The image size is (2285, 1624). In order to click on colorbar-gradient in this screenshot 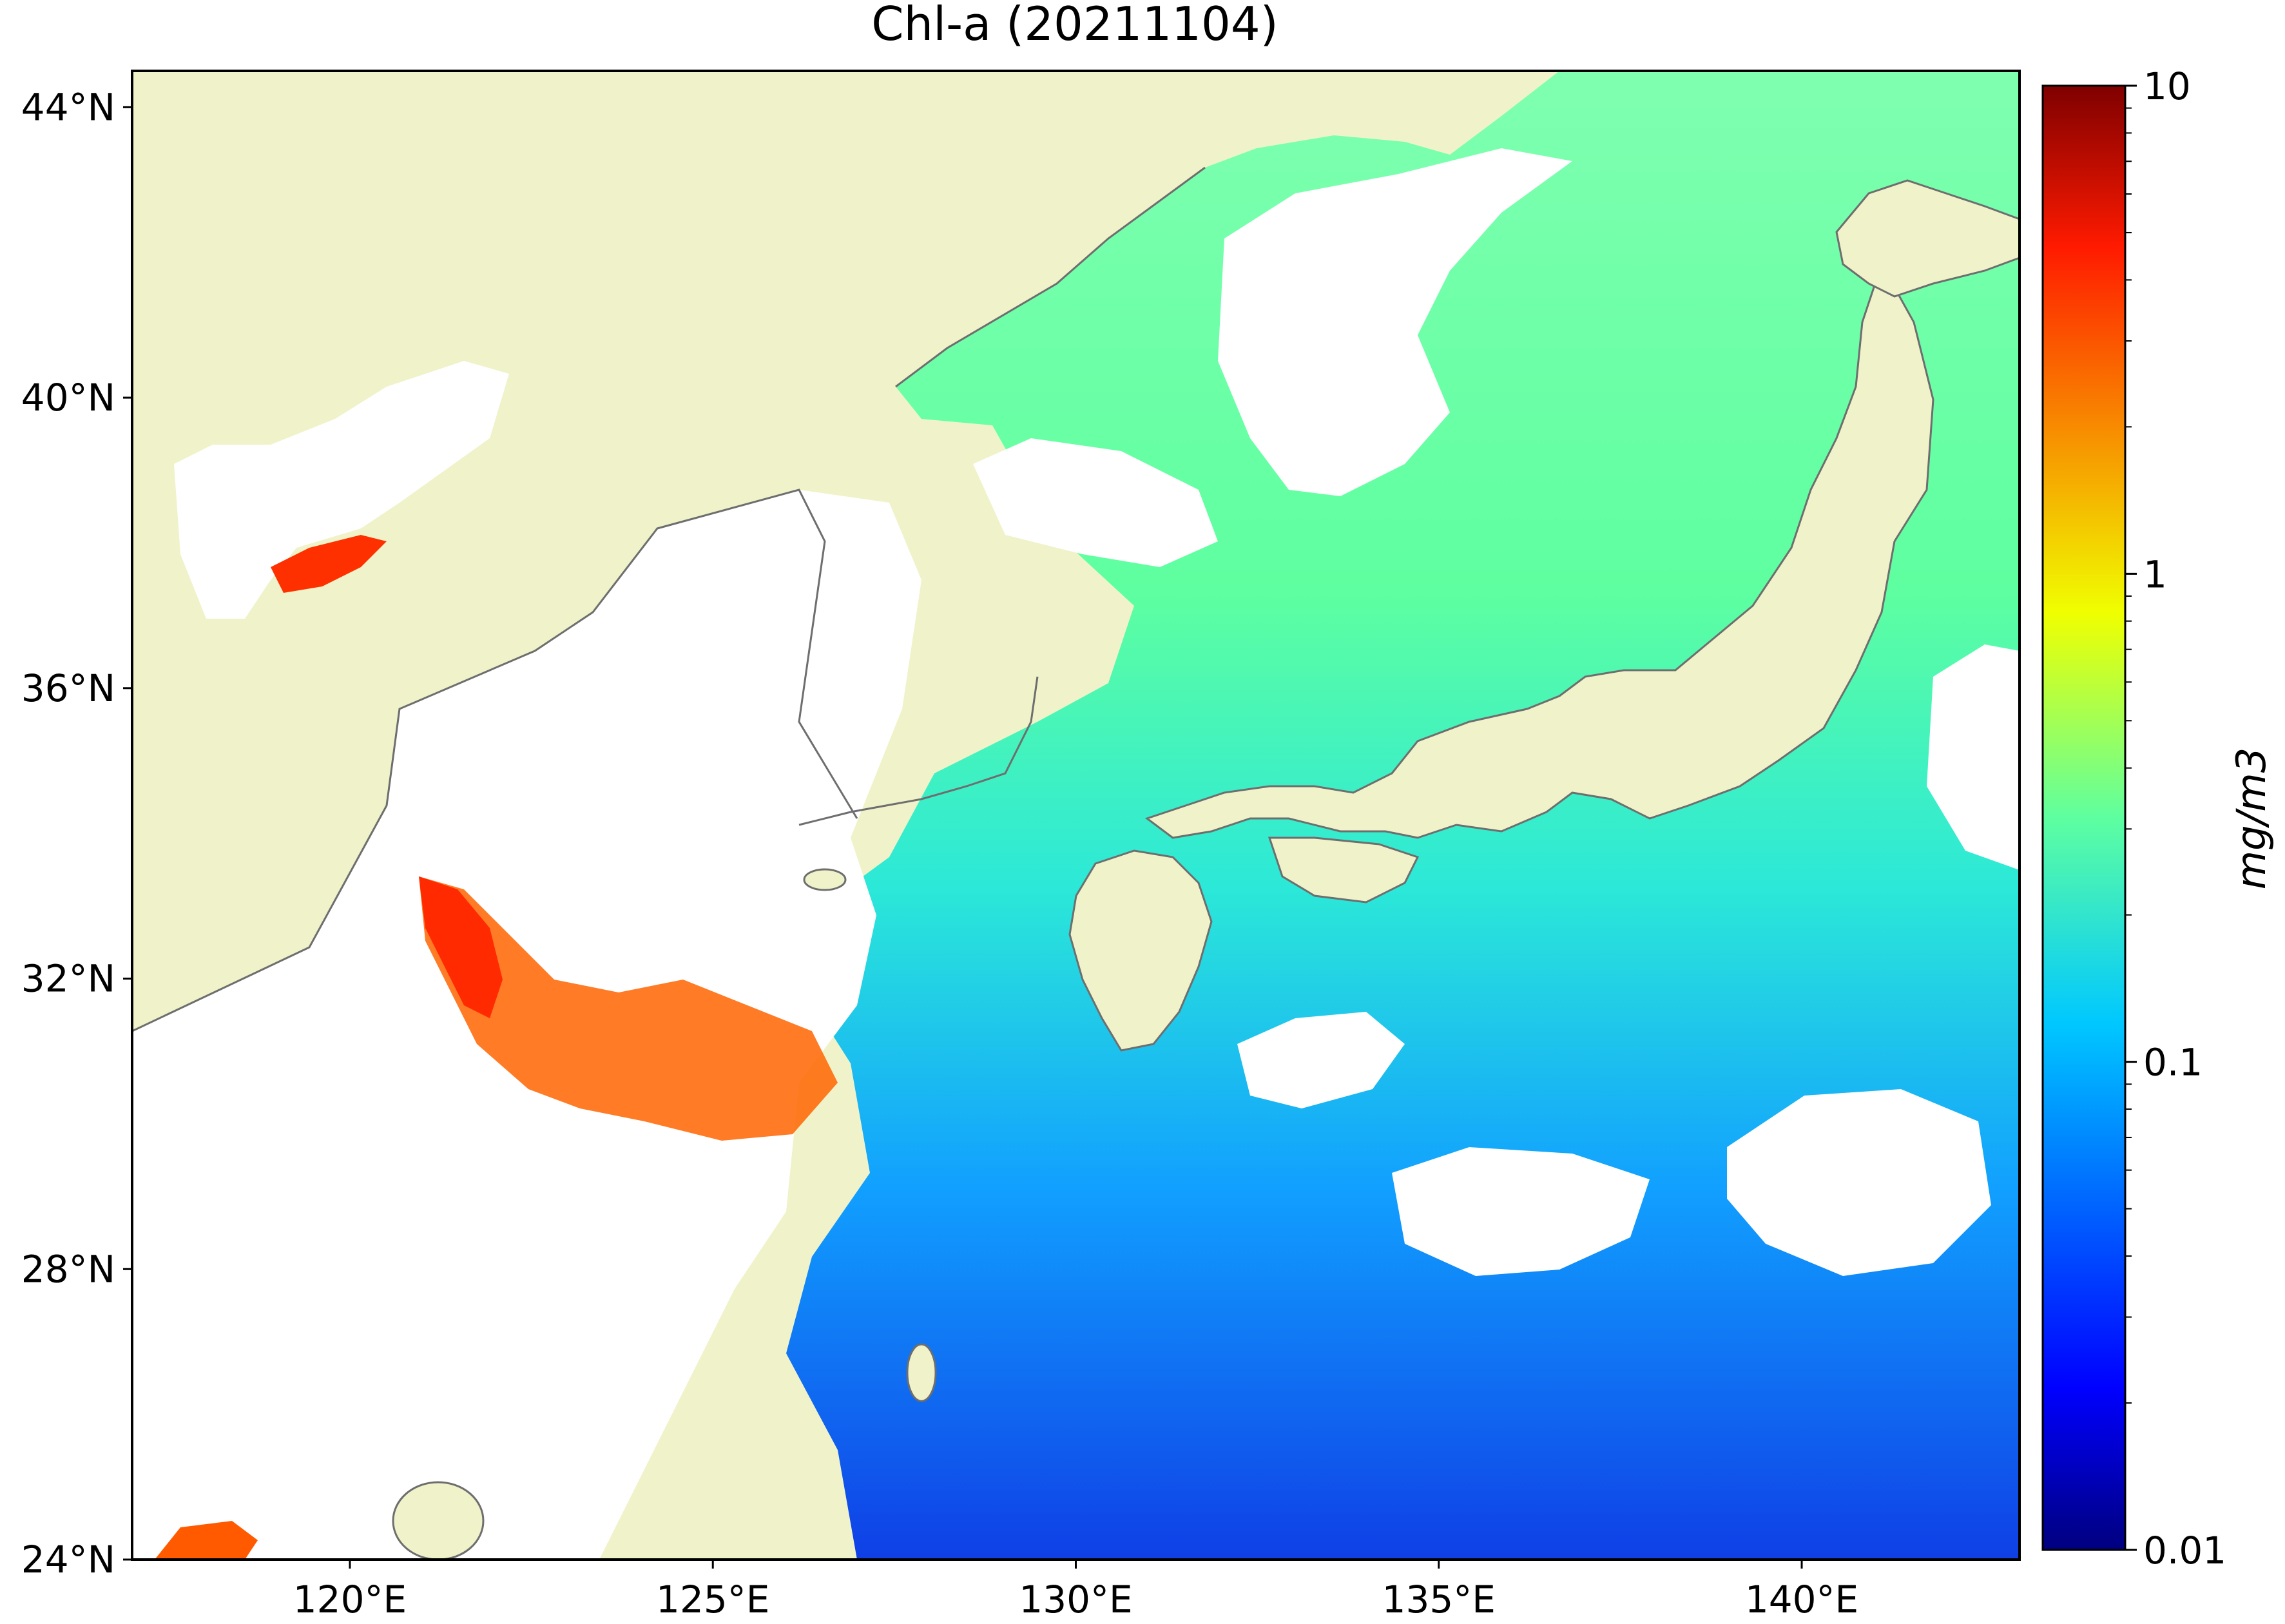, I will do `click(2084, 818)`.